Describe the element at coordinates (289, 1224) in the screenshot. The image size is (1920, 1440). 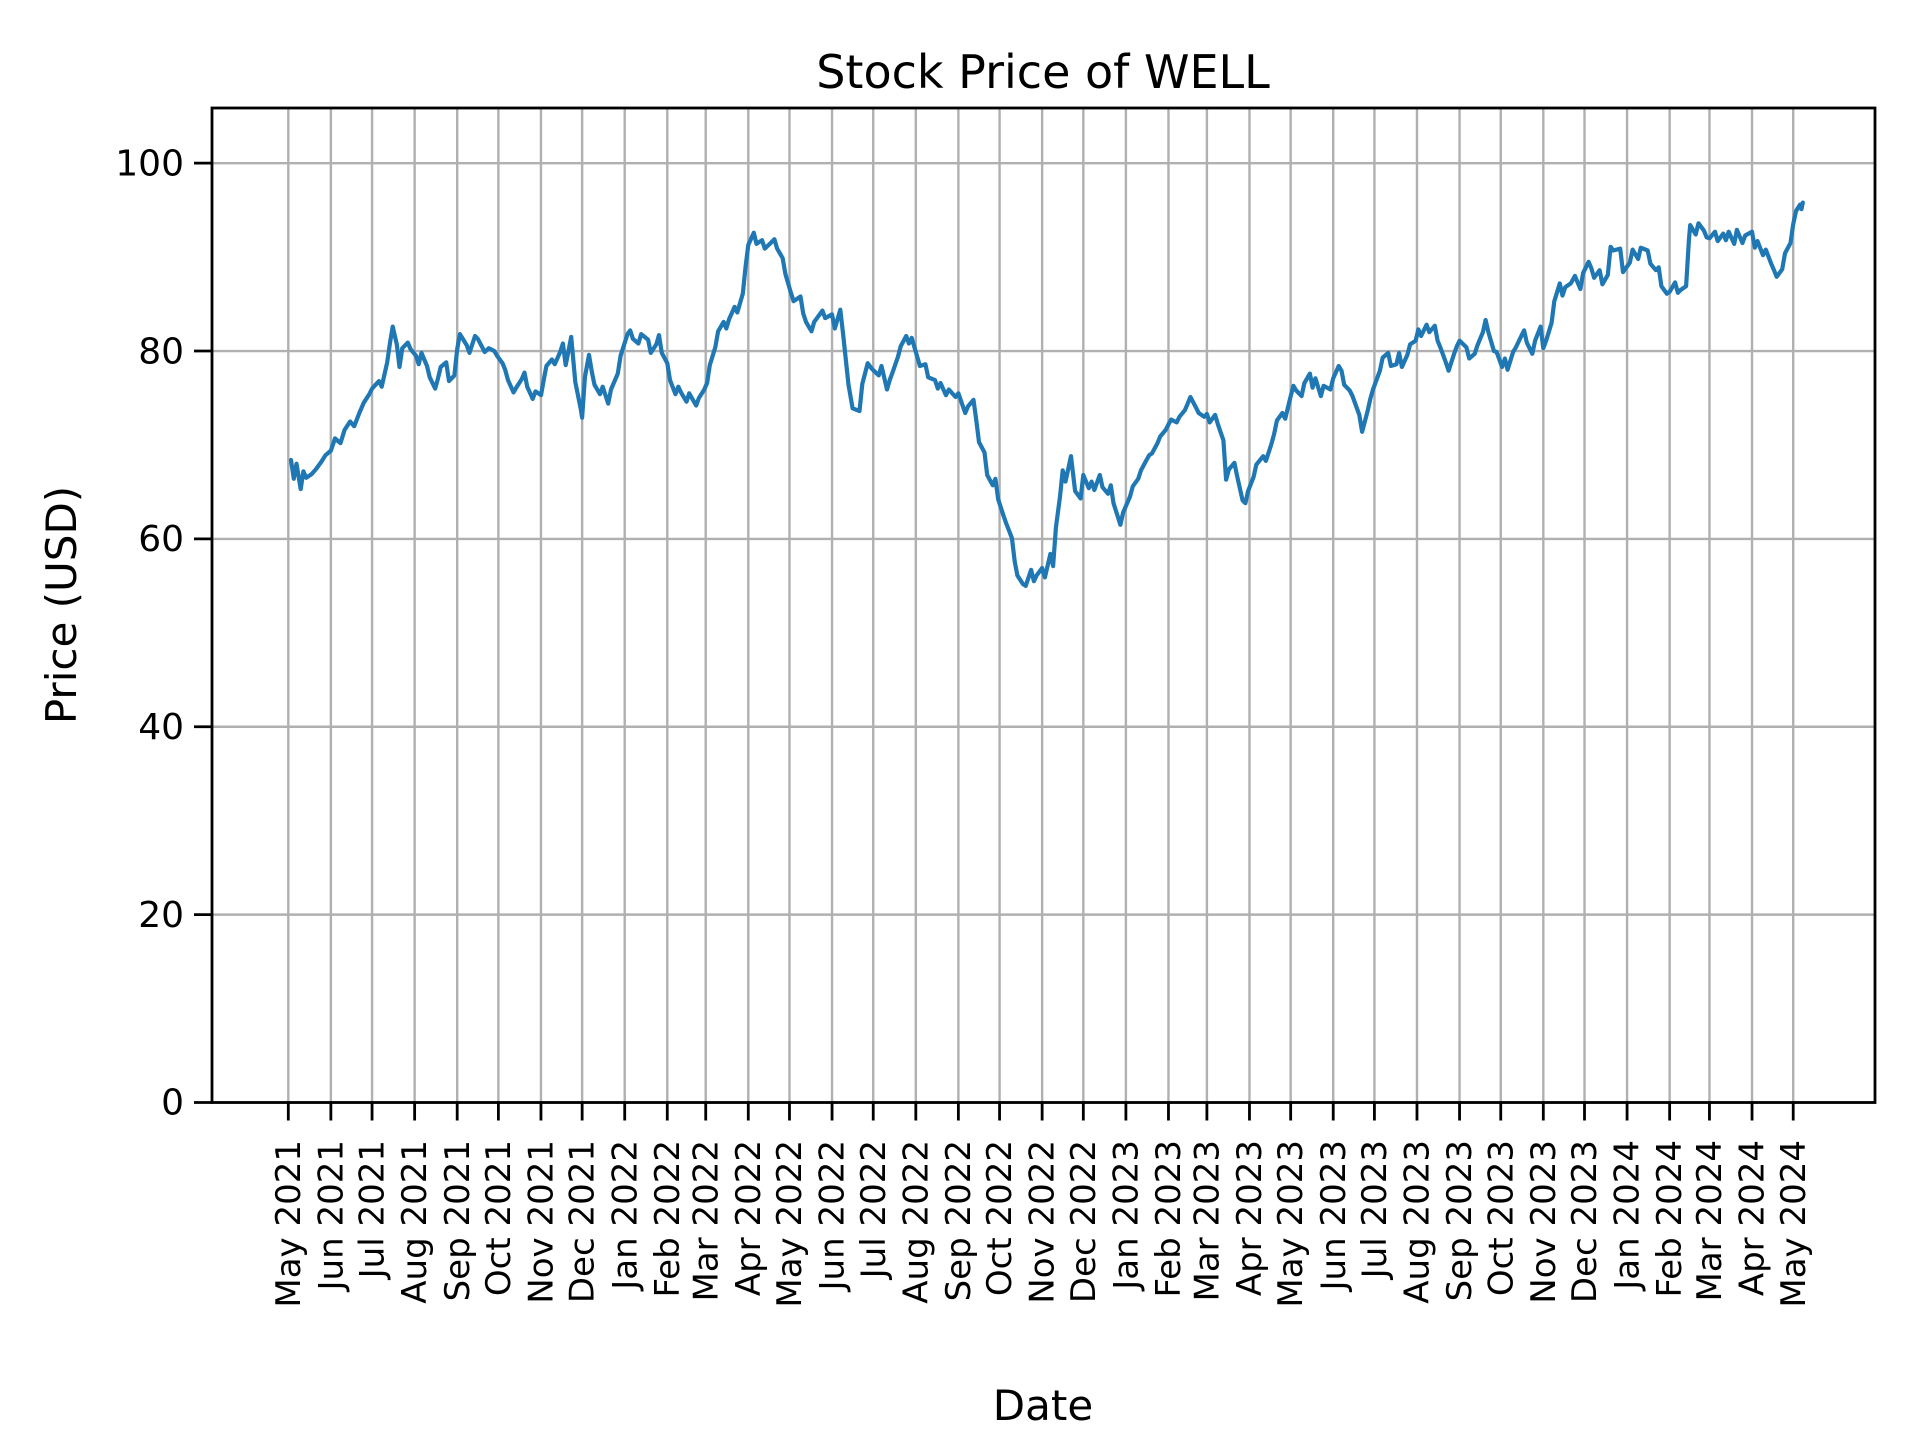
I see `x-tick-label: May 2021` at that location.